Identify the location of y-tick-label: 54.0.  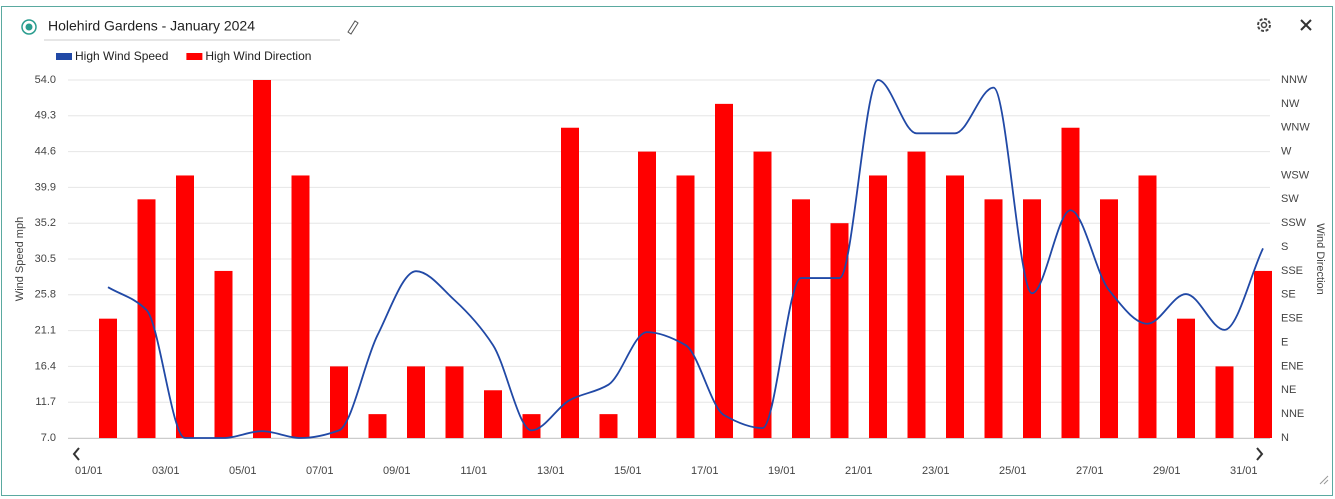
(45, 80).